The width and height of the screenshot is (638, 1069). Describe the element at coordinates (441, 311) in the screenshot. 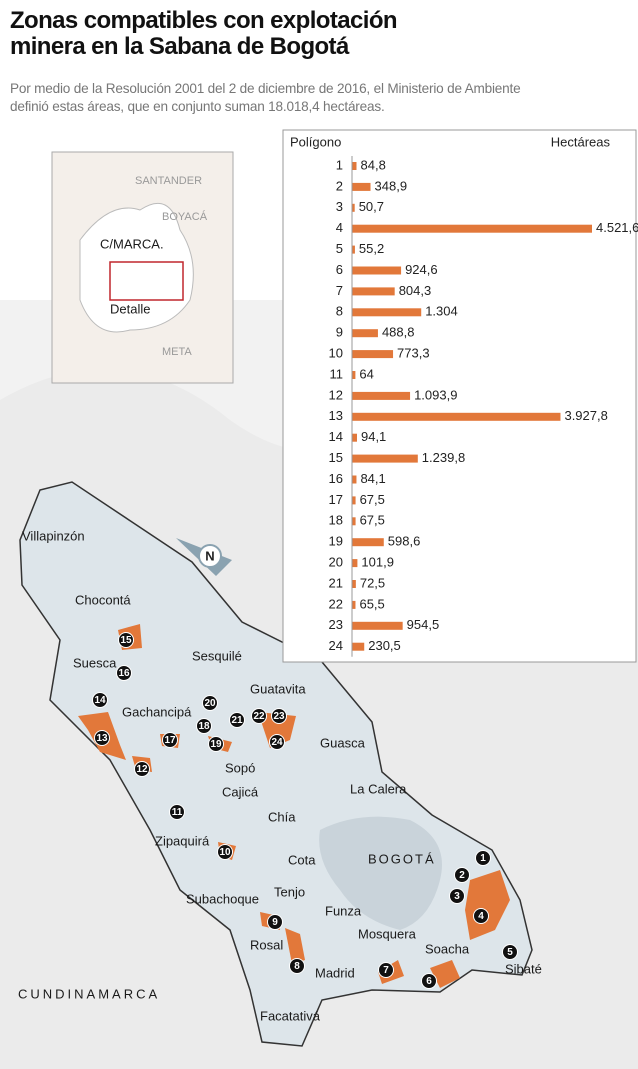

I see `value-label: 1.304` at that location.